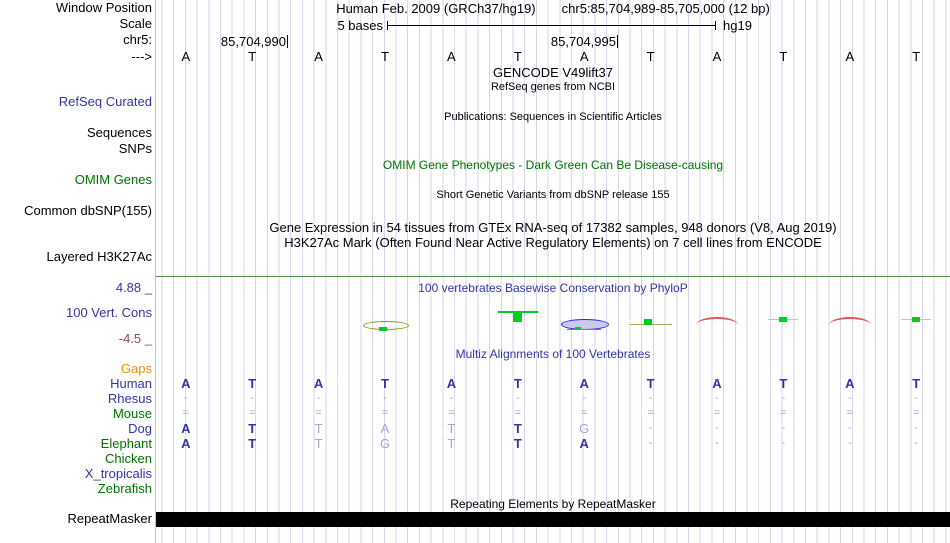  Describe the element at coordinates (553, 276) in the screenshot. I see `conservation-zero-line` at that location.